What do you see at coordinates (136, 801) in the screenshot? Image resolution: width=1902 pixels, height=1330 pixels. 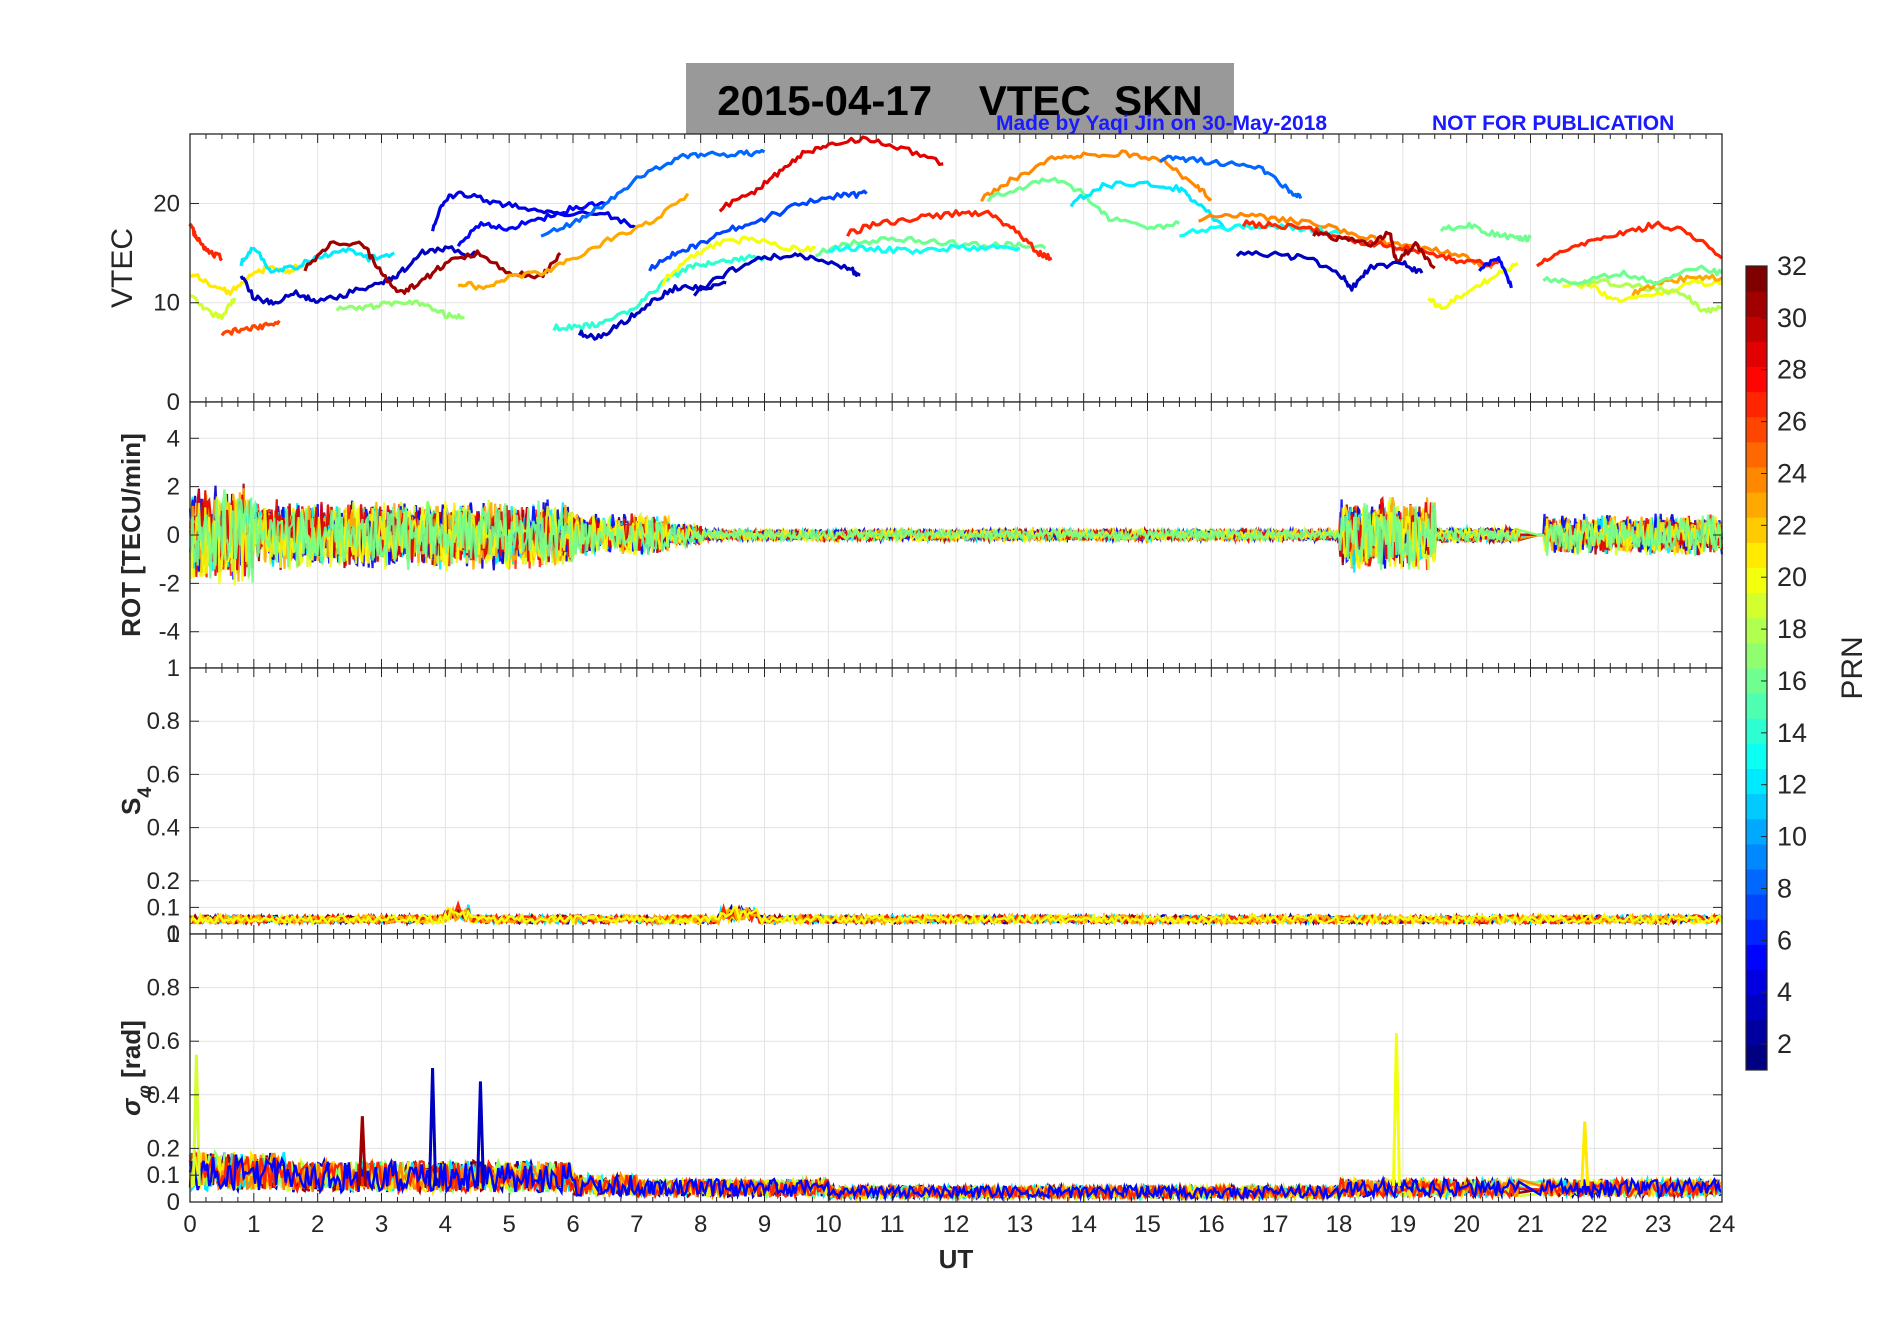 I see `y-axis-title-s4: S4` at bounding box center [136, 801].